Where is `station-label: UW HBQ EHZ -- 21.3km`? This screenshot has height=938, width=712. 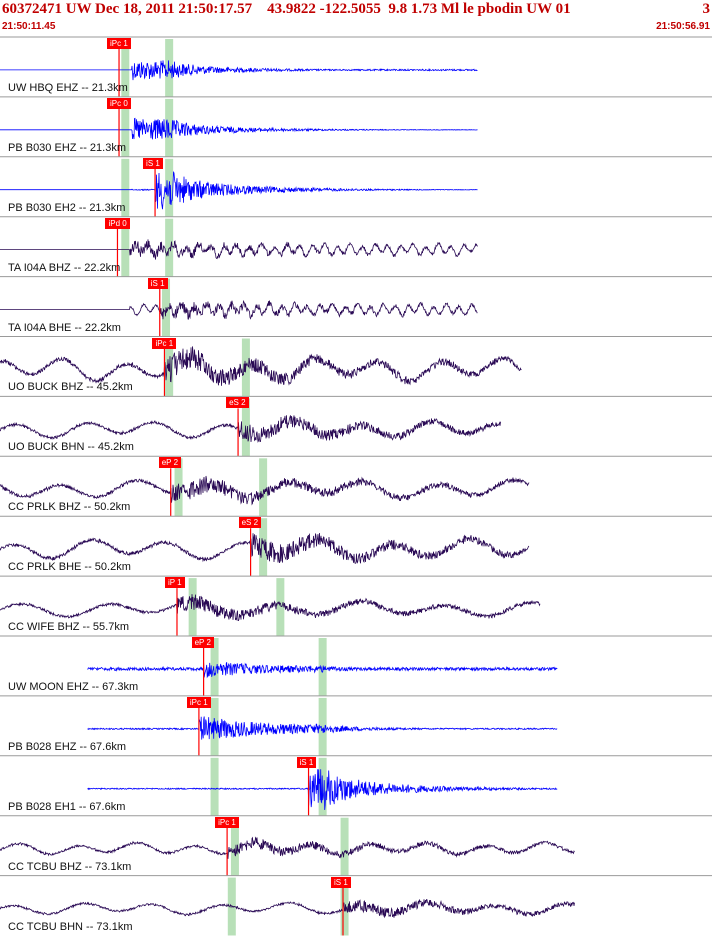
station-label: UW HBQ EHZ -- 21.3km is located at coordinates (68, 87).